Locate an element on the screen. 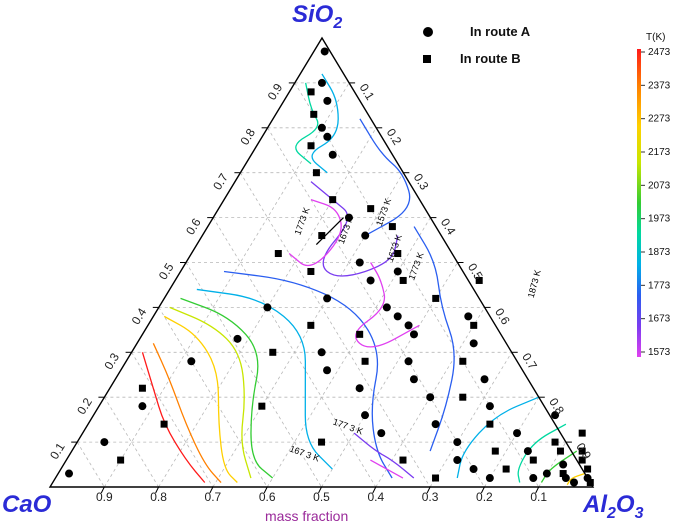 The width and height of the screenshot is (685, 526). colorbar-tick-label: 1873 is located at coordinates (659, 252).